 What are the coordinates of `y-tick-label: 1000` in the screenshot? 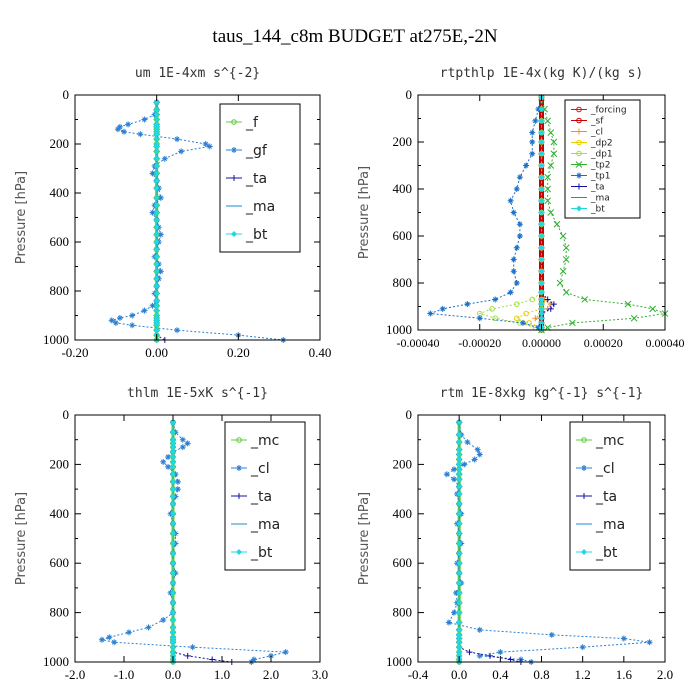 It's located at (399, 329).